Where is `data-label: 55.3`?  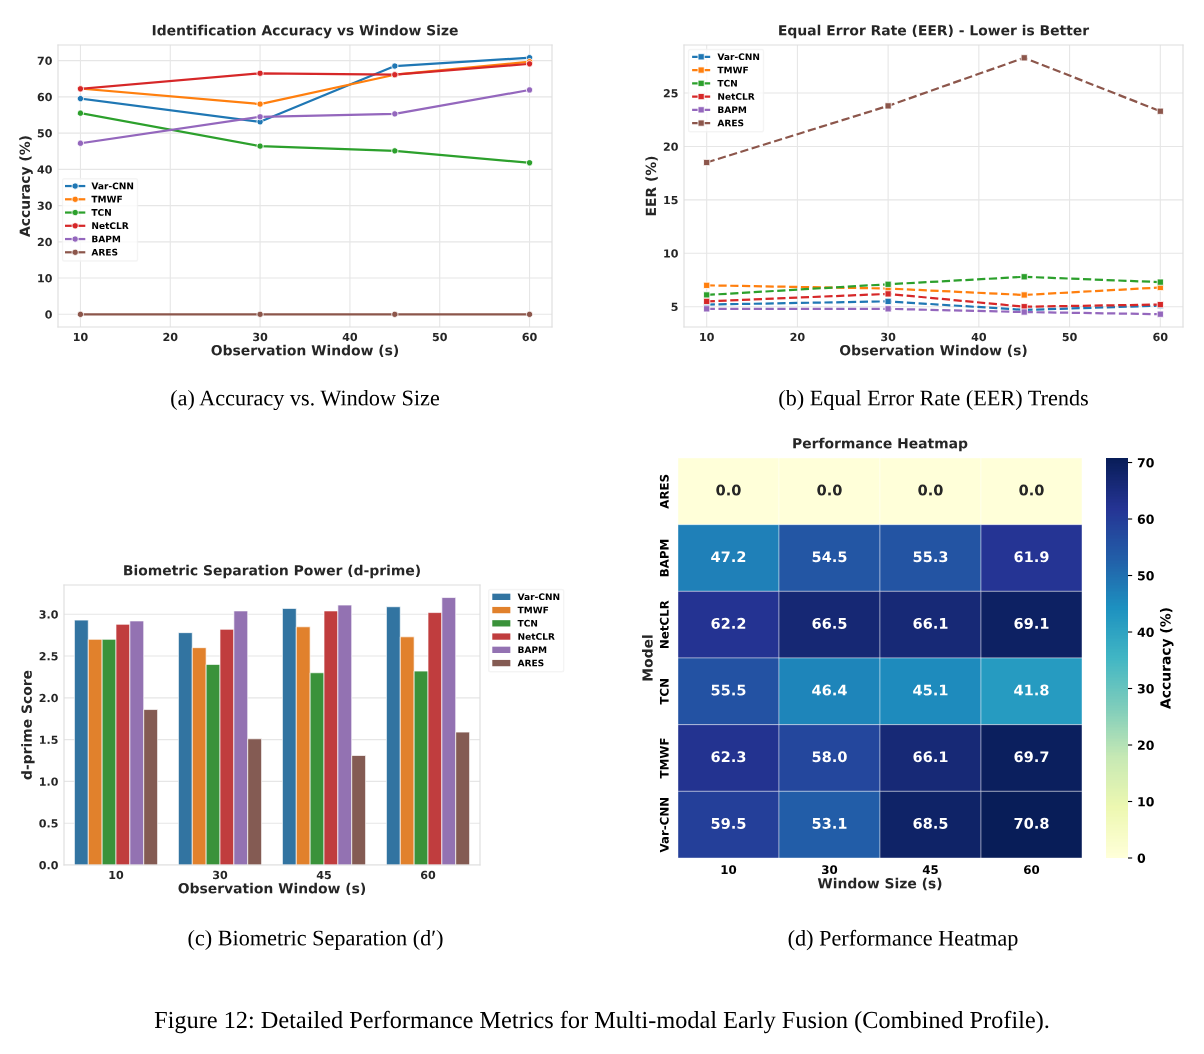
data-label: 55.3 is located at coordinates (930, 557).